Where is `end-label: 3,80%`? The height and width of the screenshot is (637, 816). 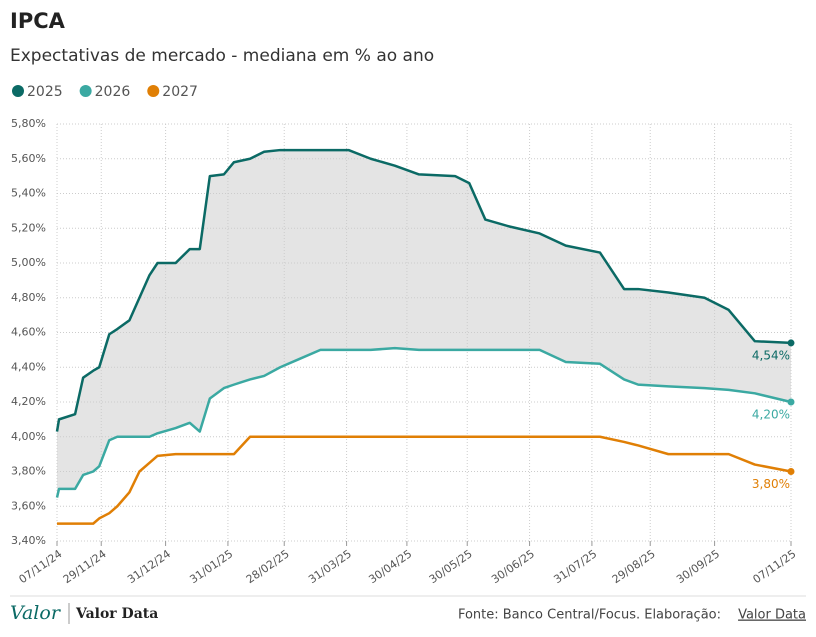
end-label: 3,80% is located at coordinates (771, 484).